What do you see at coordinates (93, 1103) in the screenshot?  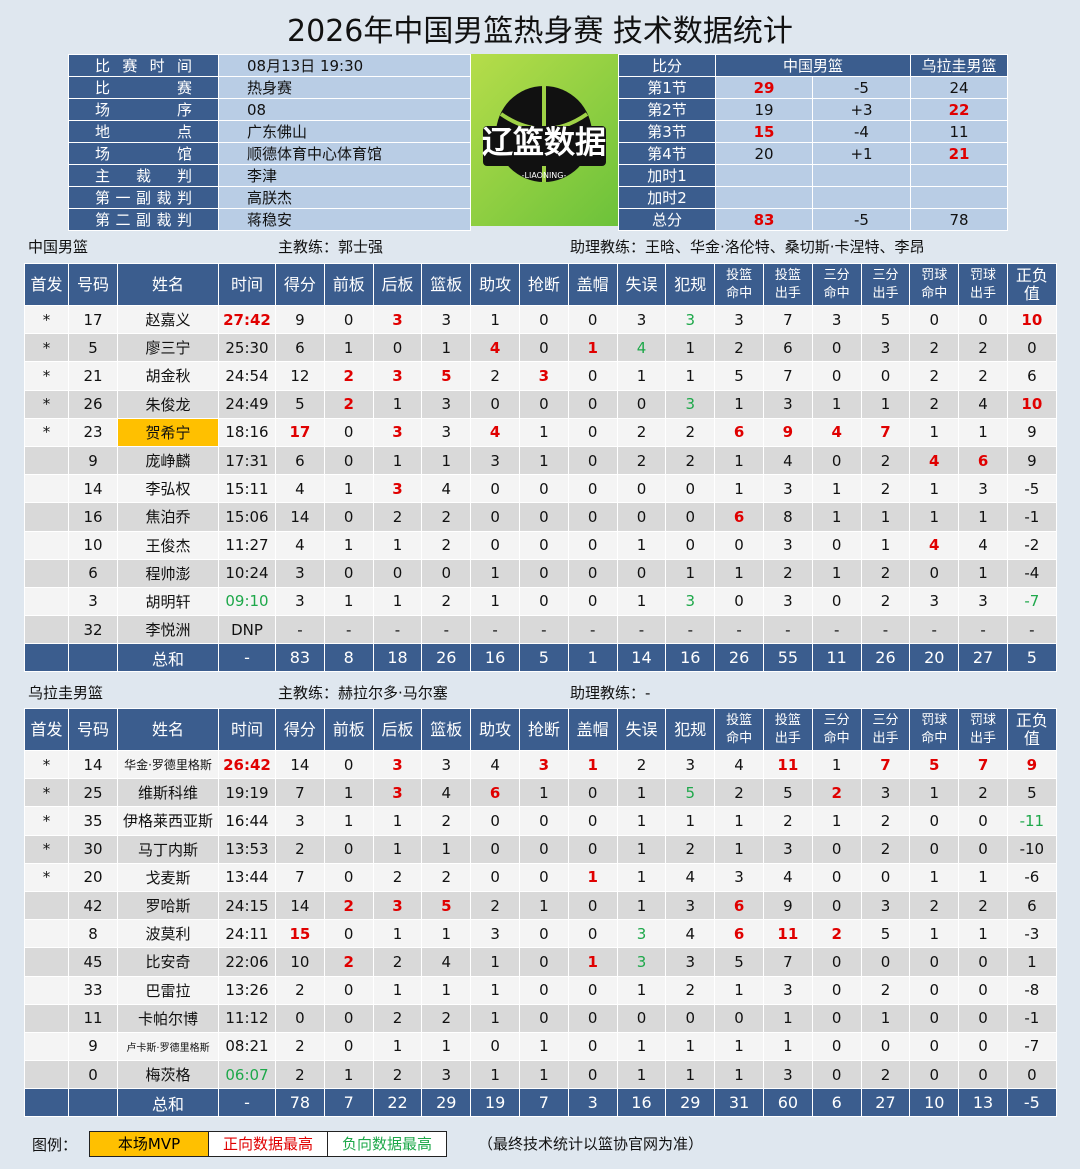 I see `total-cell` at bounding box center [93, 1103].